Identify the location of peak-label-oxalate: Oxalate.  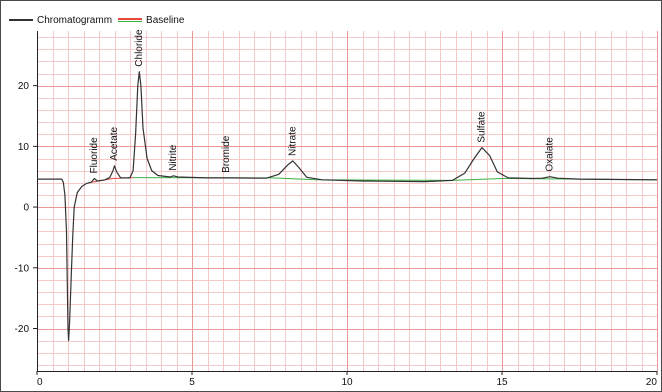
(550, 154).